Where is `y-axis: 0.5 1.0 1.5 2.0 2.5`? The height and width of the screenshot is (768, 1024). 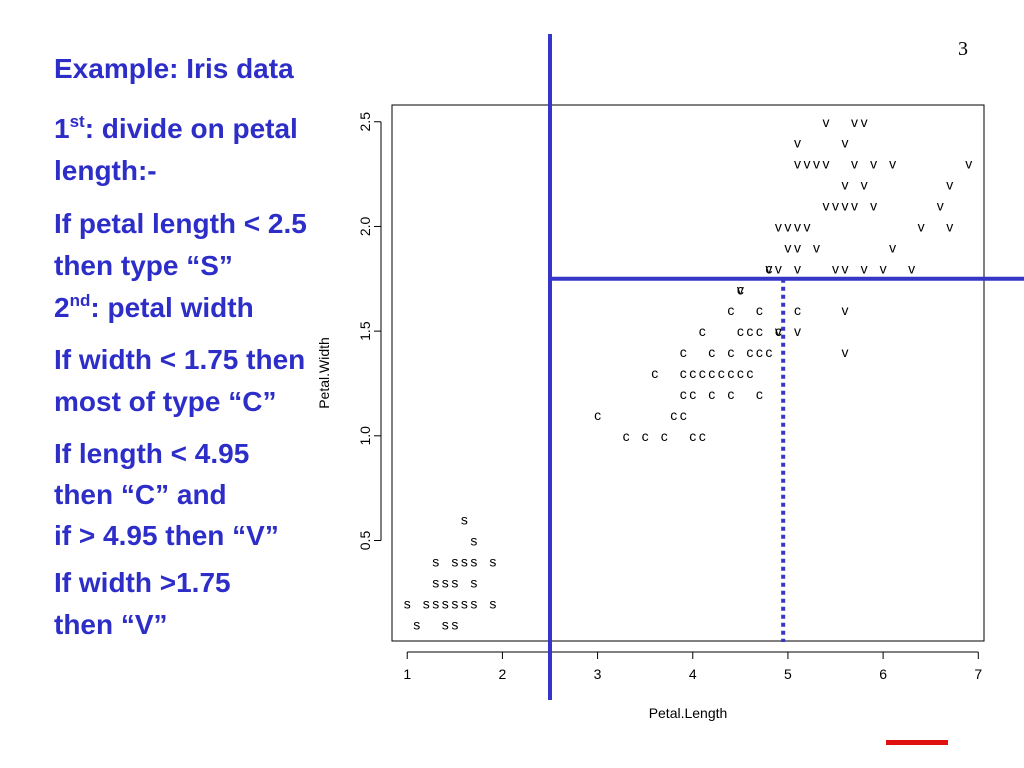
y-axis: 0.5 1.0 1.5 2.0 2.5 is located at coordinates (369, 331).